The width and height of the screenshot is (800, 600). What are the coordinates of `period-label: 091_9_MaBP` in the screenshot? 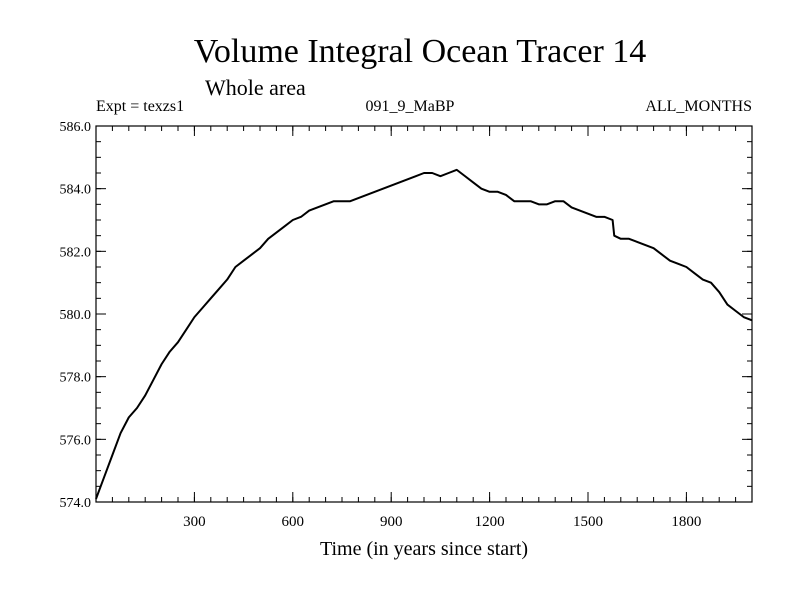 It's located at (410, 106).